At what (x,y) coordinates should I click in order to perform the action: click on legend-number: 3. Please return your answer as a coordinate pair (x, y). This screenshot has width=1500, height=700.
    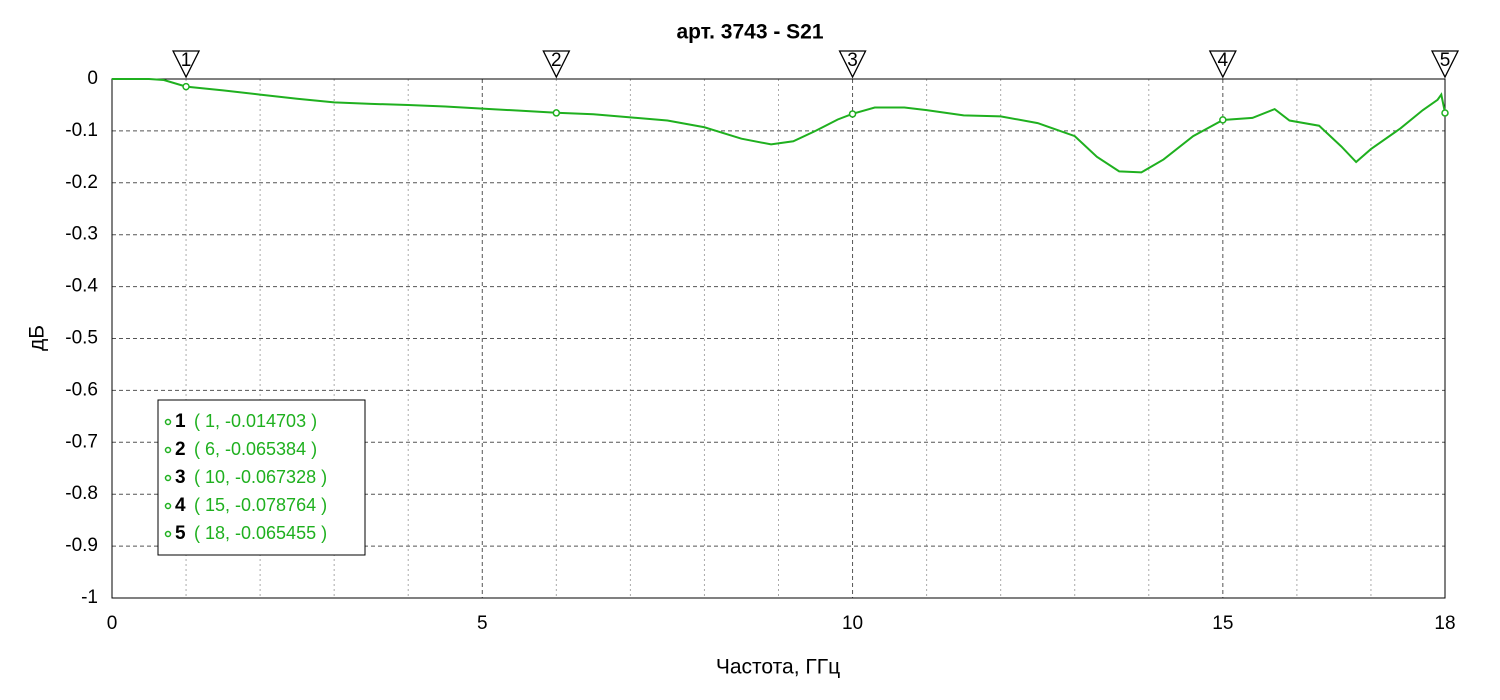
    Looking at the image, I should click on (180, 477).